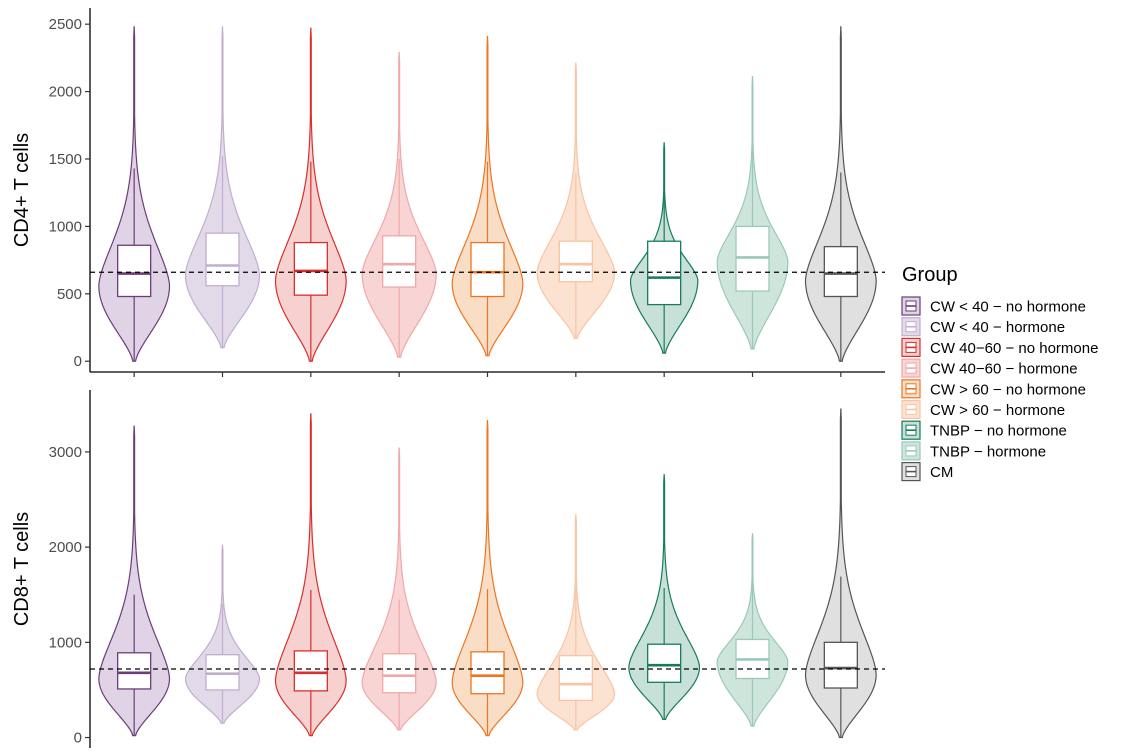 The width and height of the screenshot is (1148, 754). I want to click on legend-label: TNBP − no hormone, so click(998, 431).